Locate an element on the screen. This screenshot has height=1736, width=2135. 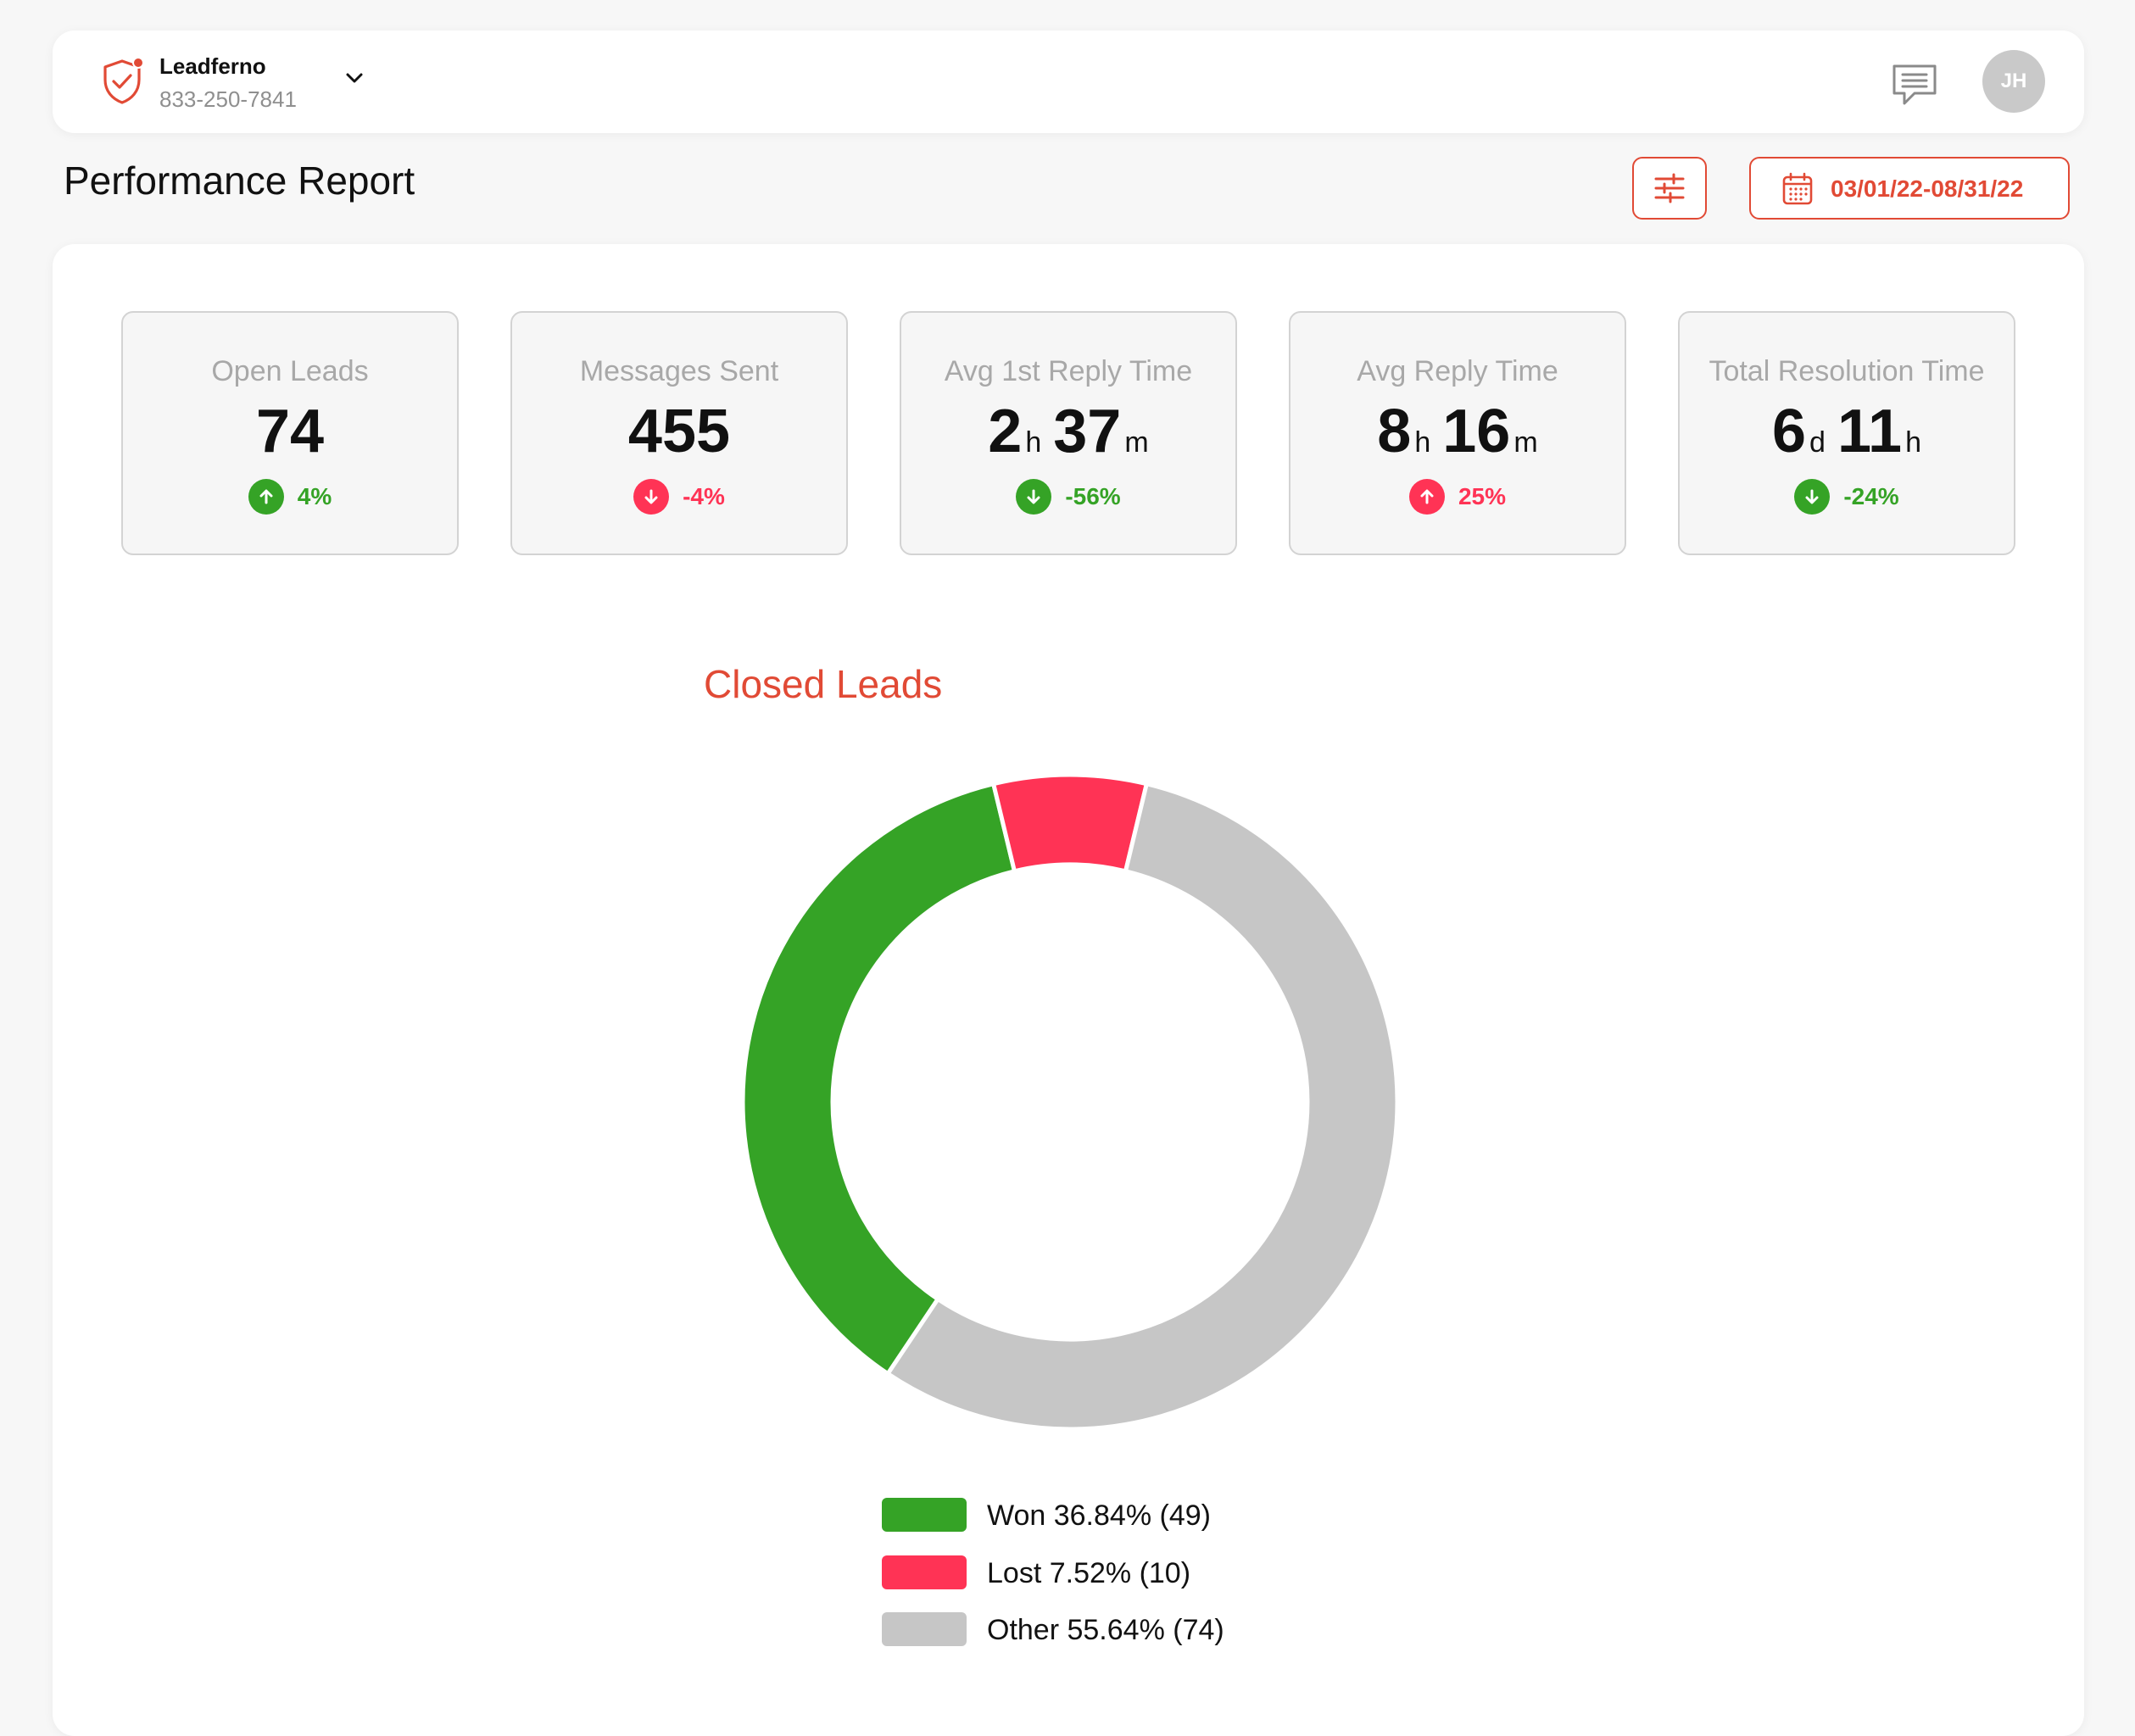
kpi-label: Total Resolution Time is located at coordinates (1847, 371).